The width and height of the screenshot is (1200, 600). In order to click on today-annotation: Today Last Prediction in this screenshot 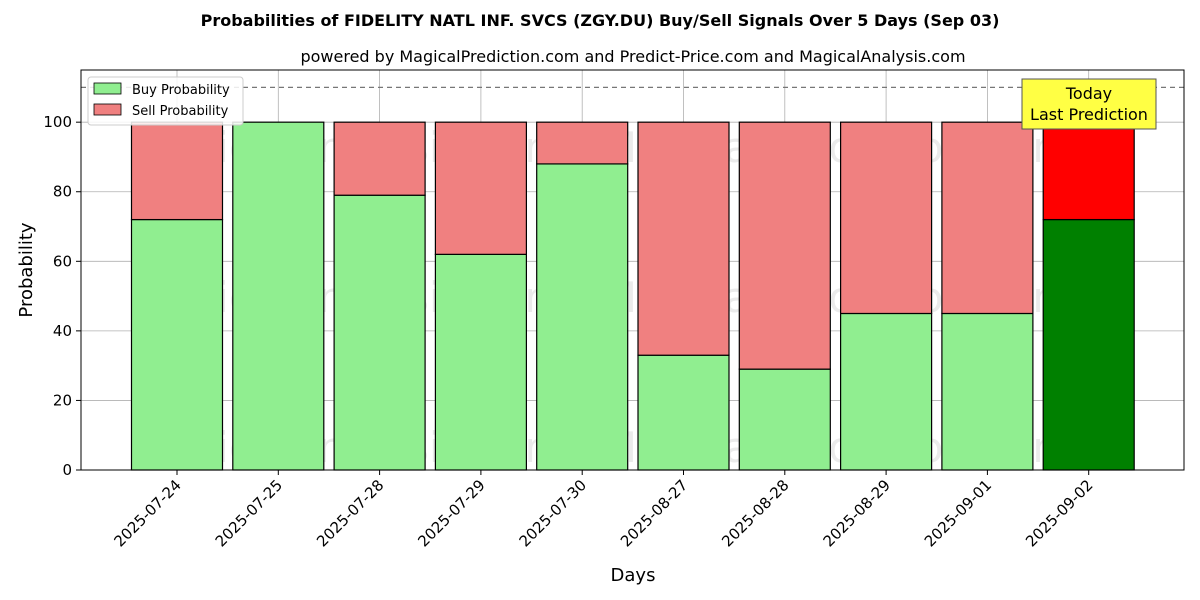, I will do `click(1089, 104)`.